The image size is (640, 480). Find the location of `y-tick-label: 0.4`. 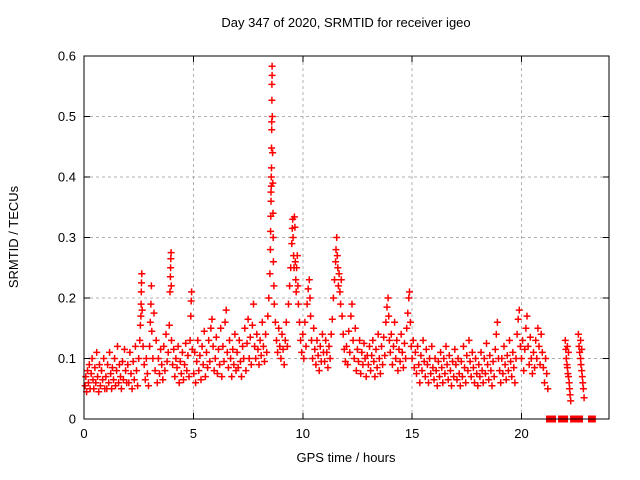

y-tick-label: 0.4 is located at coordinates (67, 177).